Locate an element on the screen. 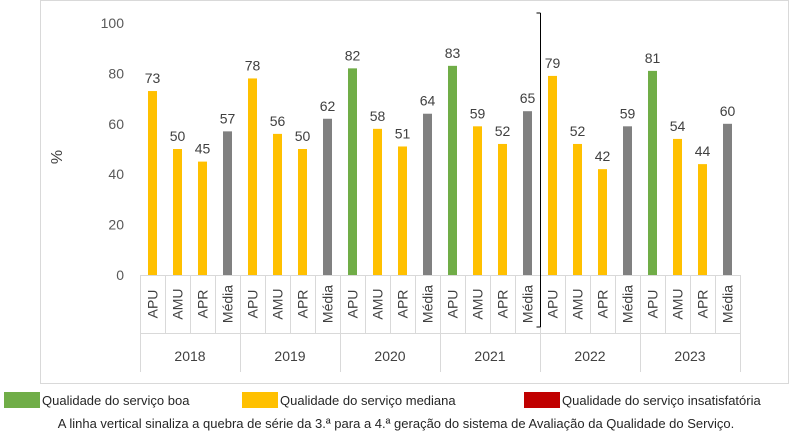  data-label: 57 is located at coordinates (228, 118).